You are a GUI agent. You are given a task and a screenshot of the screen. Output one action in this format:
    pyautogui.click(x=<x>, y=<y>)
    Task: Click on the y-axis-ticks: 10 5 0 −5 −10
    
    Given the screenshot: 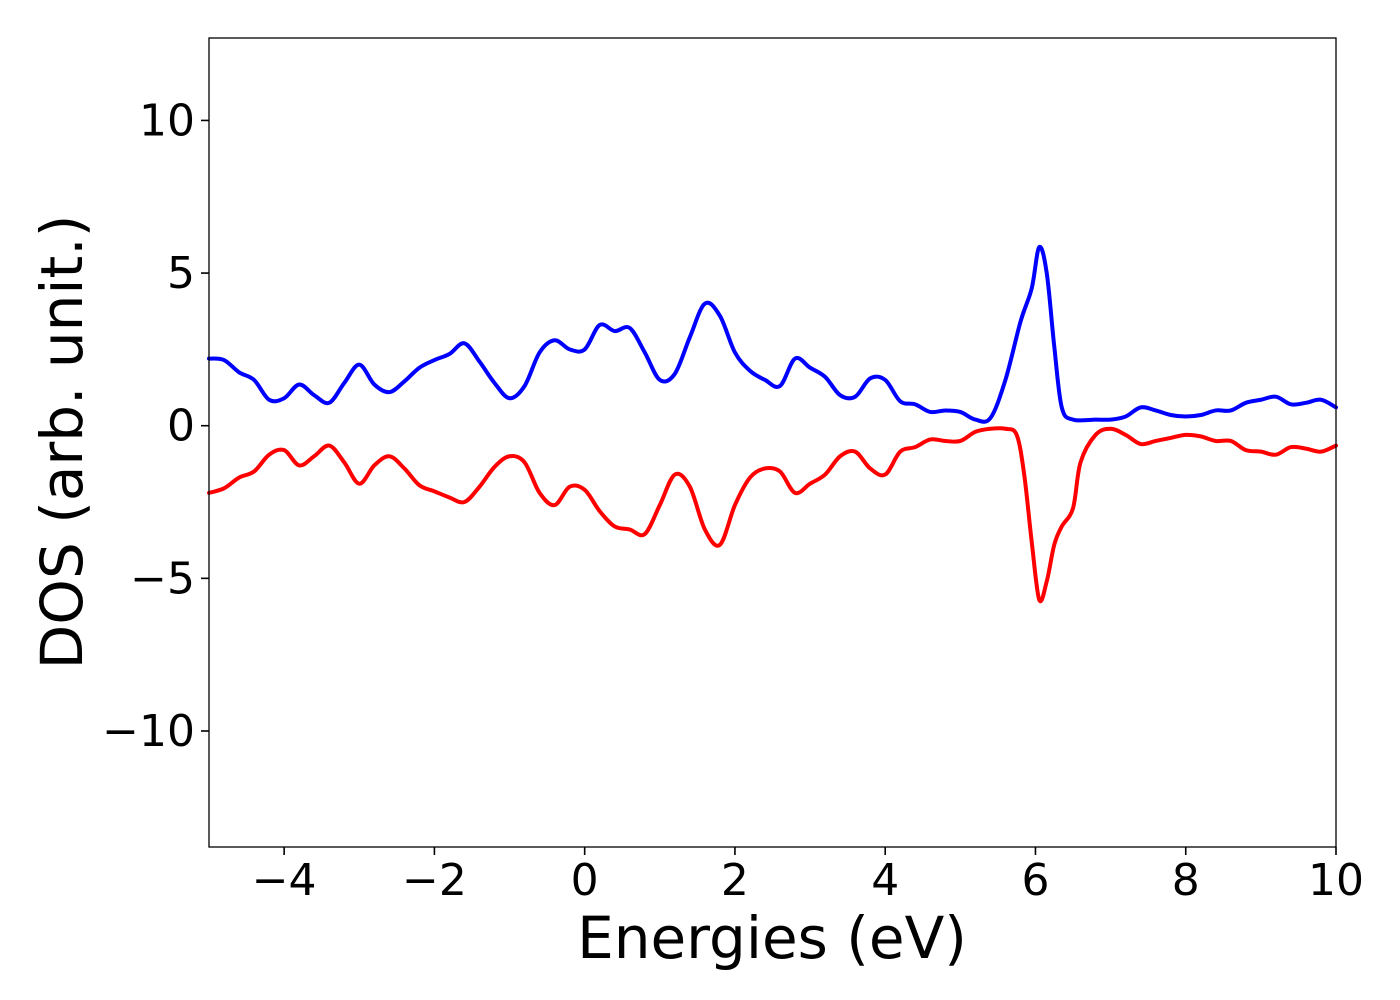 What is the action you would take?
    pyautogui.click(x=155, y=426)
    